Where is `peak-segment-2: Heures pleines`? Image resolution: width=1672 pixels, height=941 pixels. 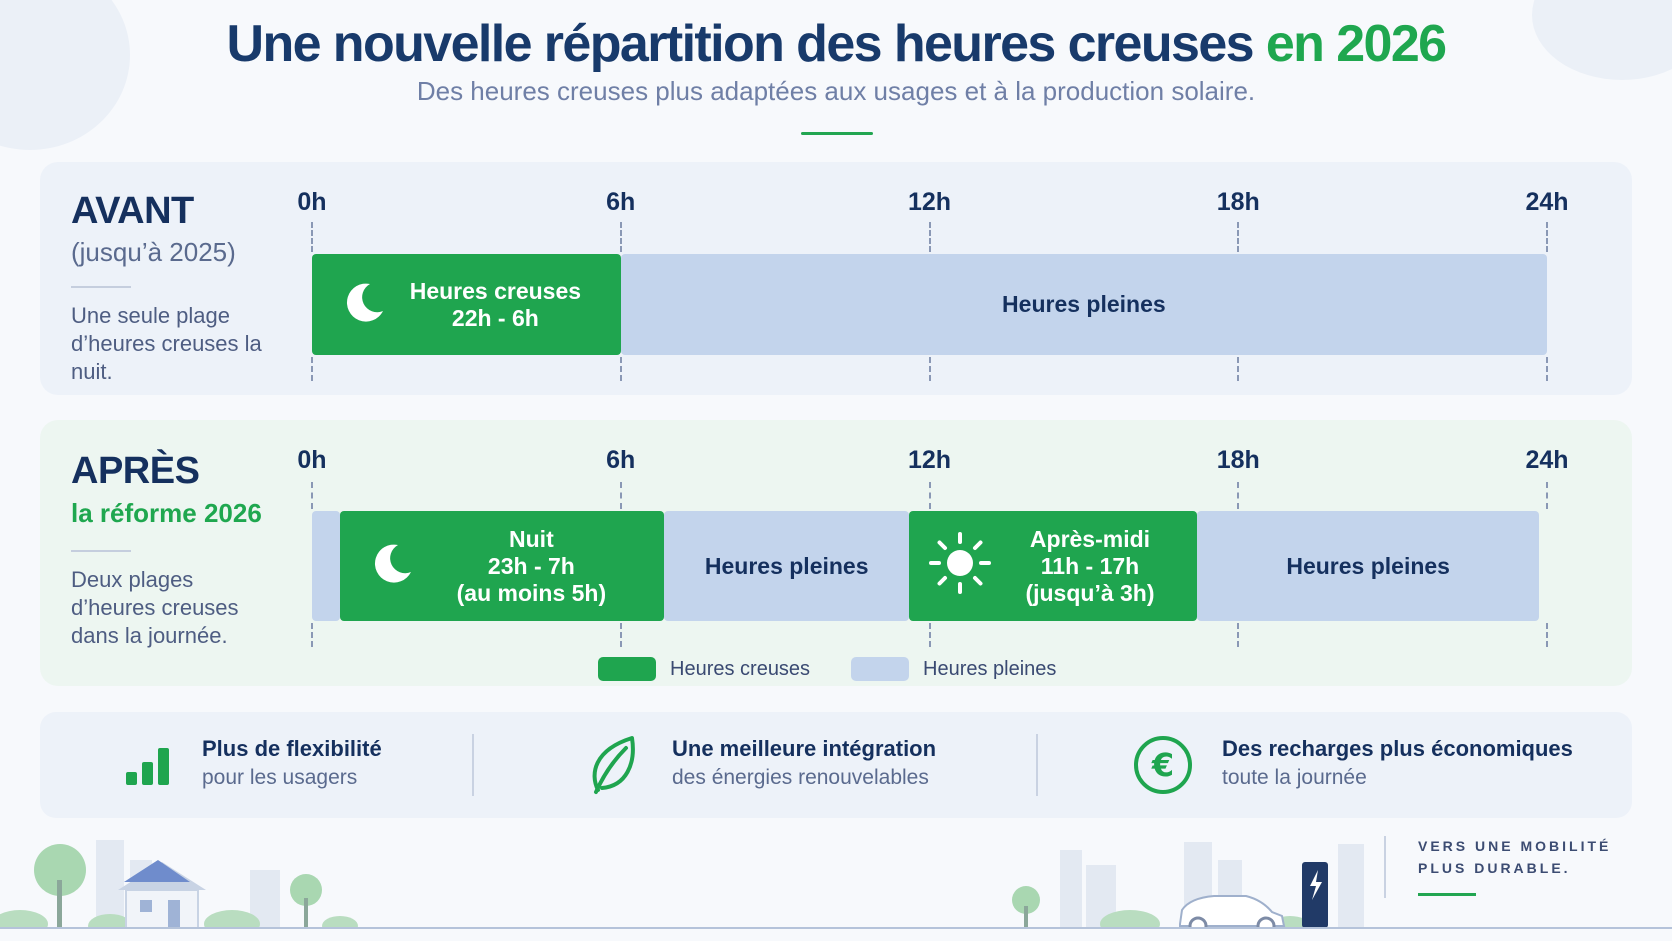 peak-segment-2: Heures pleines is located at coordinates (786, 566).